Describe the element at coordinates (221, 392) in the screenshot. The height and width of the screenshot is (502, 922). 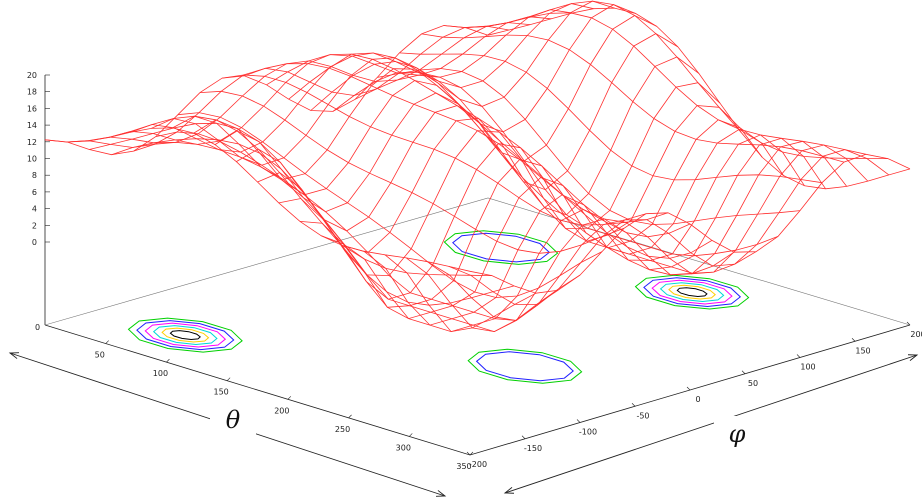
I see `theta-tick-label: 150` at that location.